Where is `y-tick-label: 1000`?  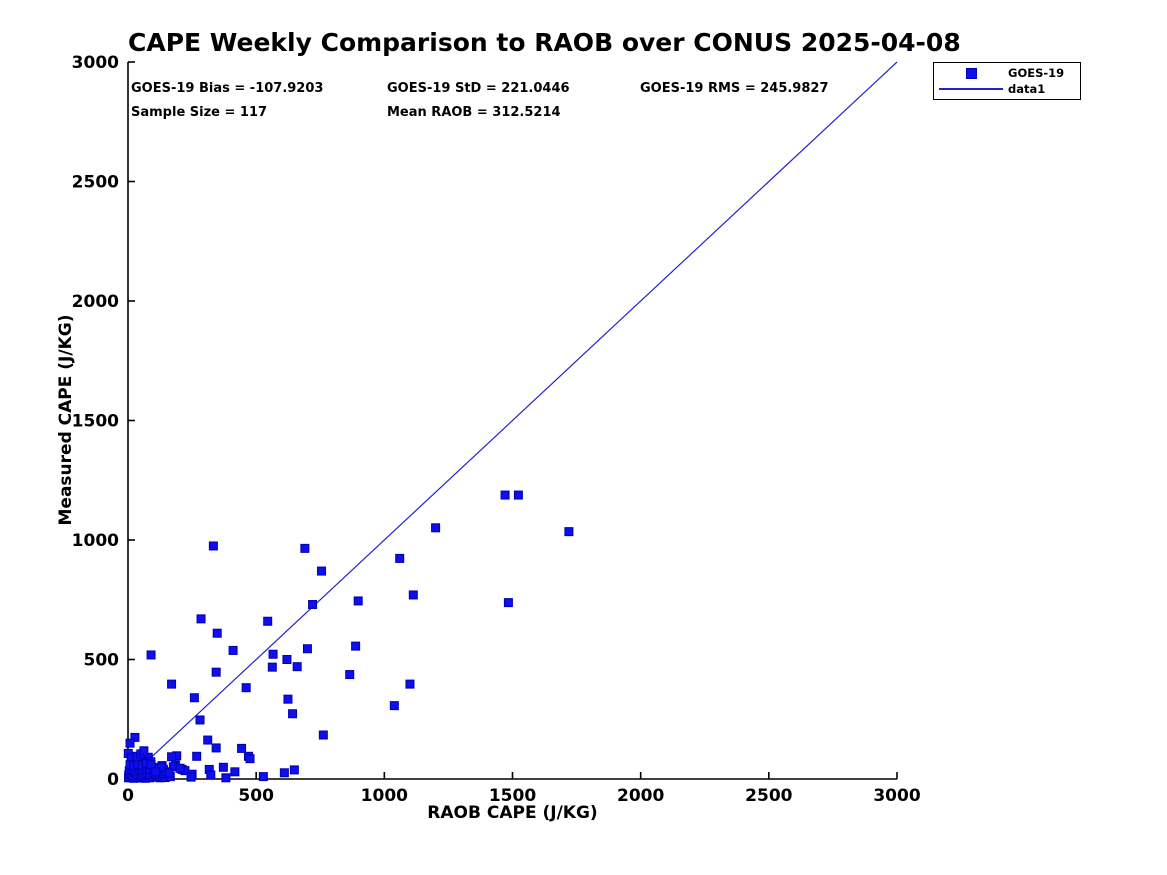 y-tick-label: 1000 is located at coordinates (95, 541).